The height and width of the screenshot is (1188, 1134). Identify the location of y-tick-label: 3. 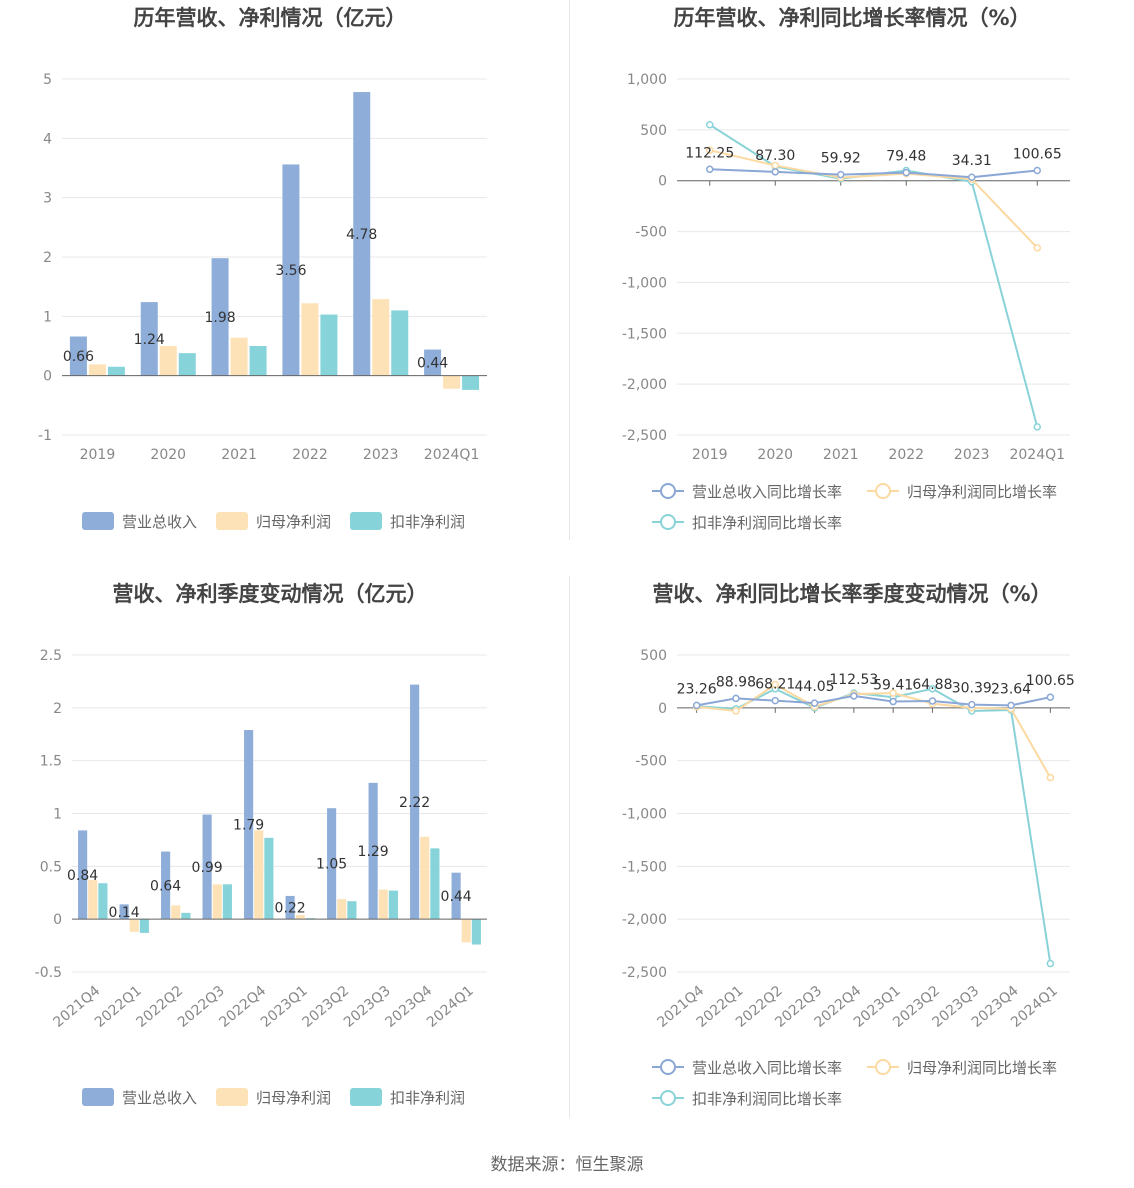
(47, 199).